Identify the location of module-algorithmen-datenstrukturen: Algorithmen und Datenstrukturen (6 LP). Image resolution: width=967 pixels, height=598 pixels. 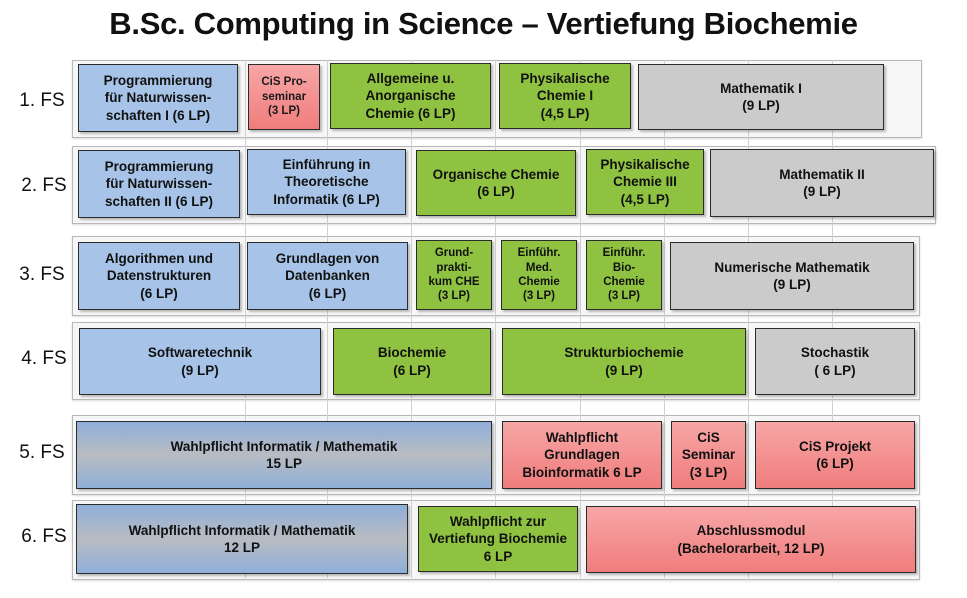
(159, 276).